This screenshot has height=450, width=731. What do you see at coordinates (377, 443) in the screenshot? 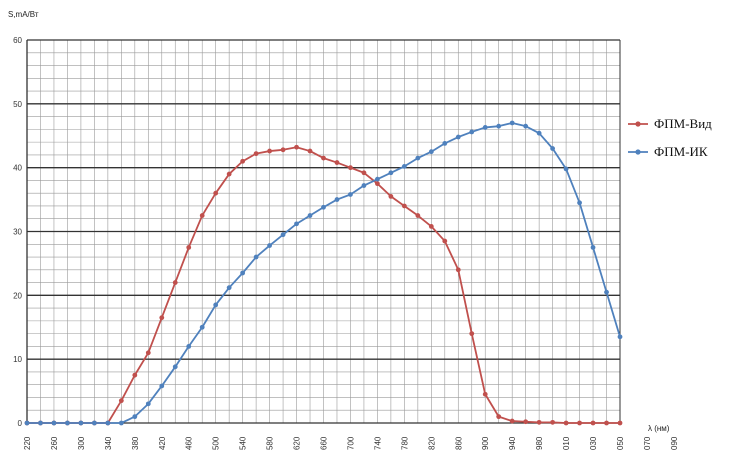
I see `x-tick-label: 740` at bounding box center [377, 443].